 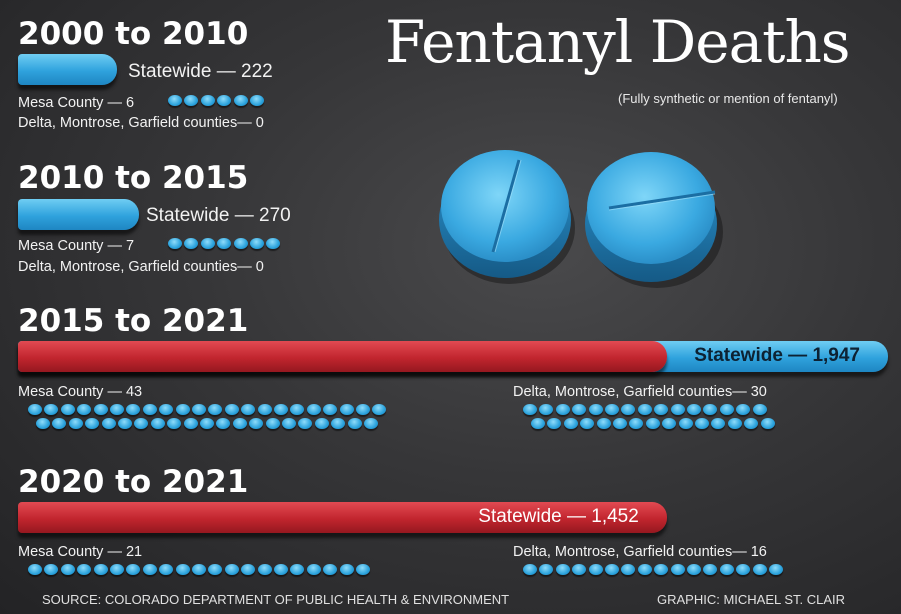 I want to click on pill-icon, so click(x=507, y=217).